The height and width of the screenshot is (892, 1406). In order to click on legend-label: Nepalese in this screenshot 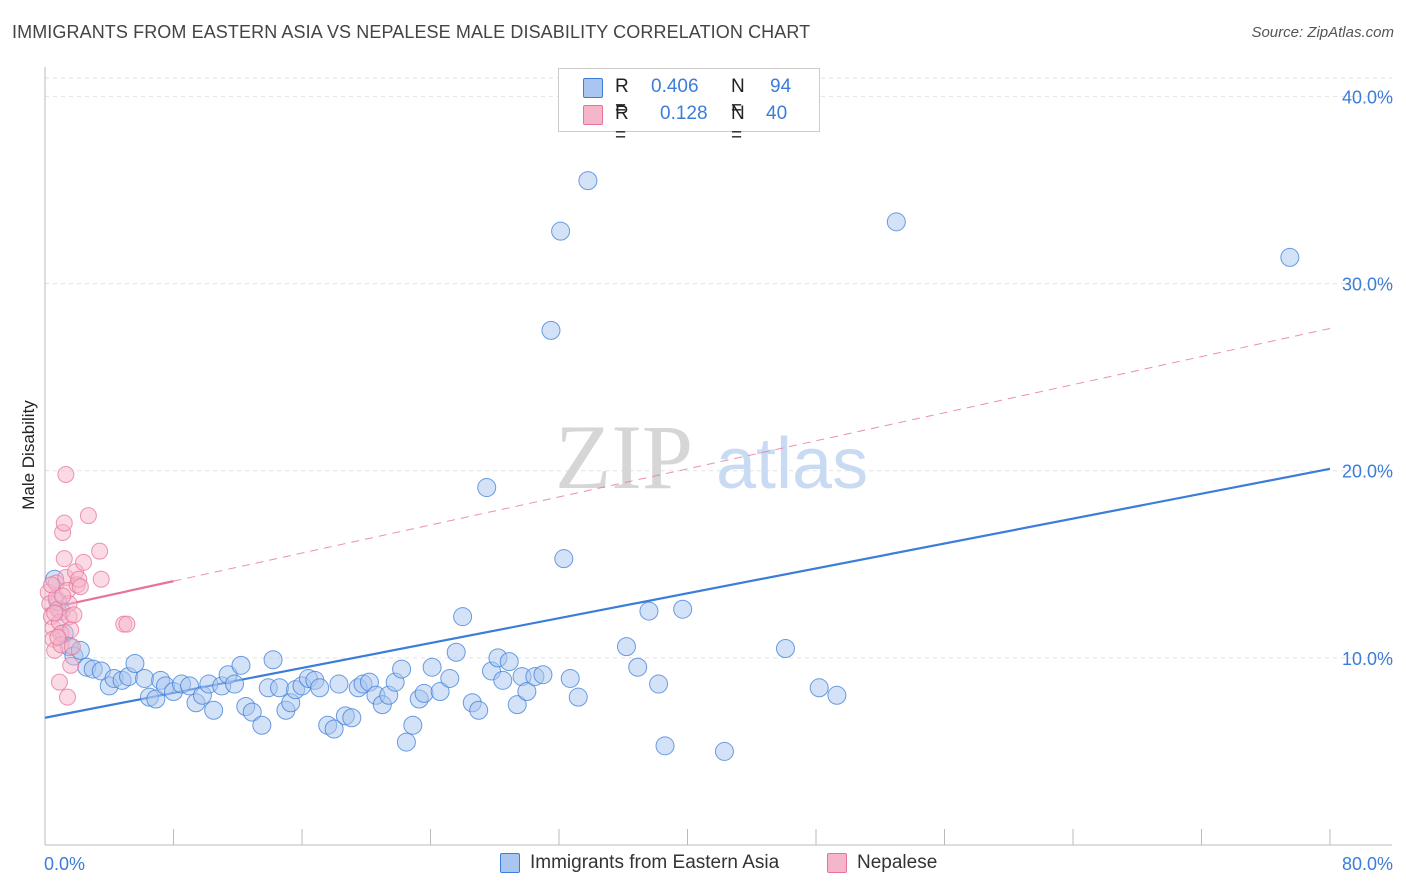, I will do `click(897, 862)`.